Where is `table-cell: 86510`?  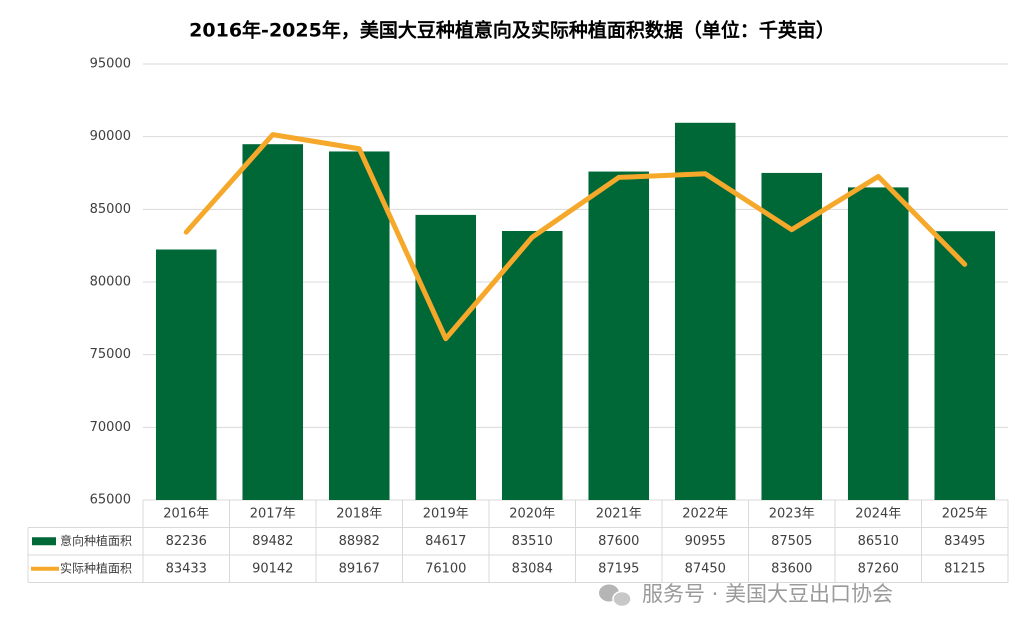 table-cell: 86510 is located at coordinates (878, 541).